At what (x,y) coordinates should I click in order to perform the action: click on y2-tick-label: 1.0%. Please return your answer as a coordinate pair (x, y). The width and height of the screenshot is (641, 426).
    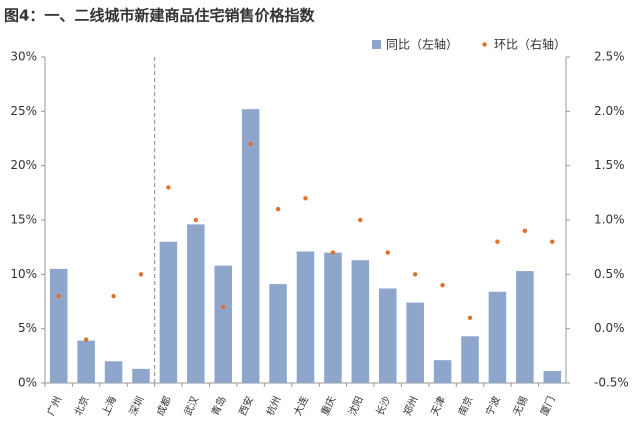
    Looking at the image, I should click on (609, 220).